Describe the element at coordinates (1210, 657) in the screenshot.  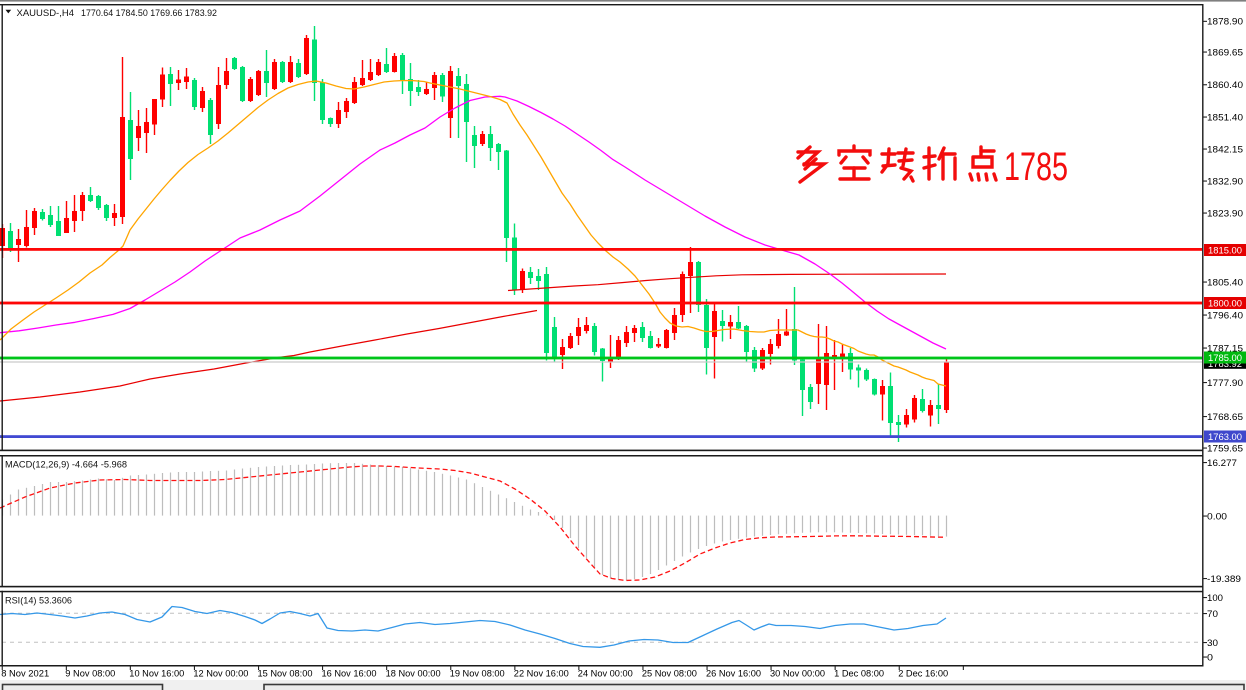
I see `svg-text: 0` at that location.